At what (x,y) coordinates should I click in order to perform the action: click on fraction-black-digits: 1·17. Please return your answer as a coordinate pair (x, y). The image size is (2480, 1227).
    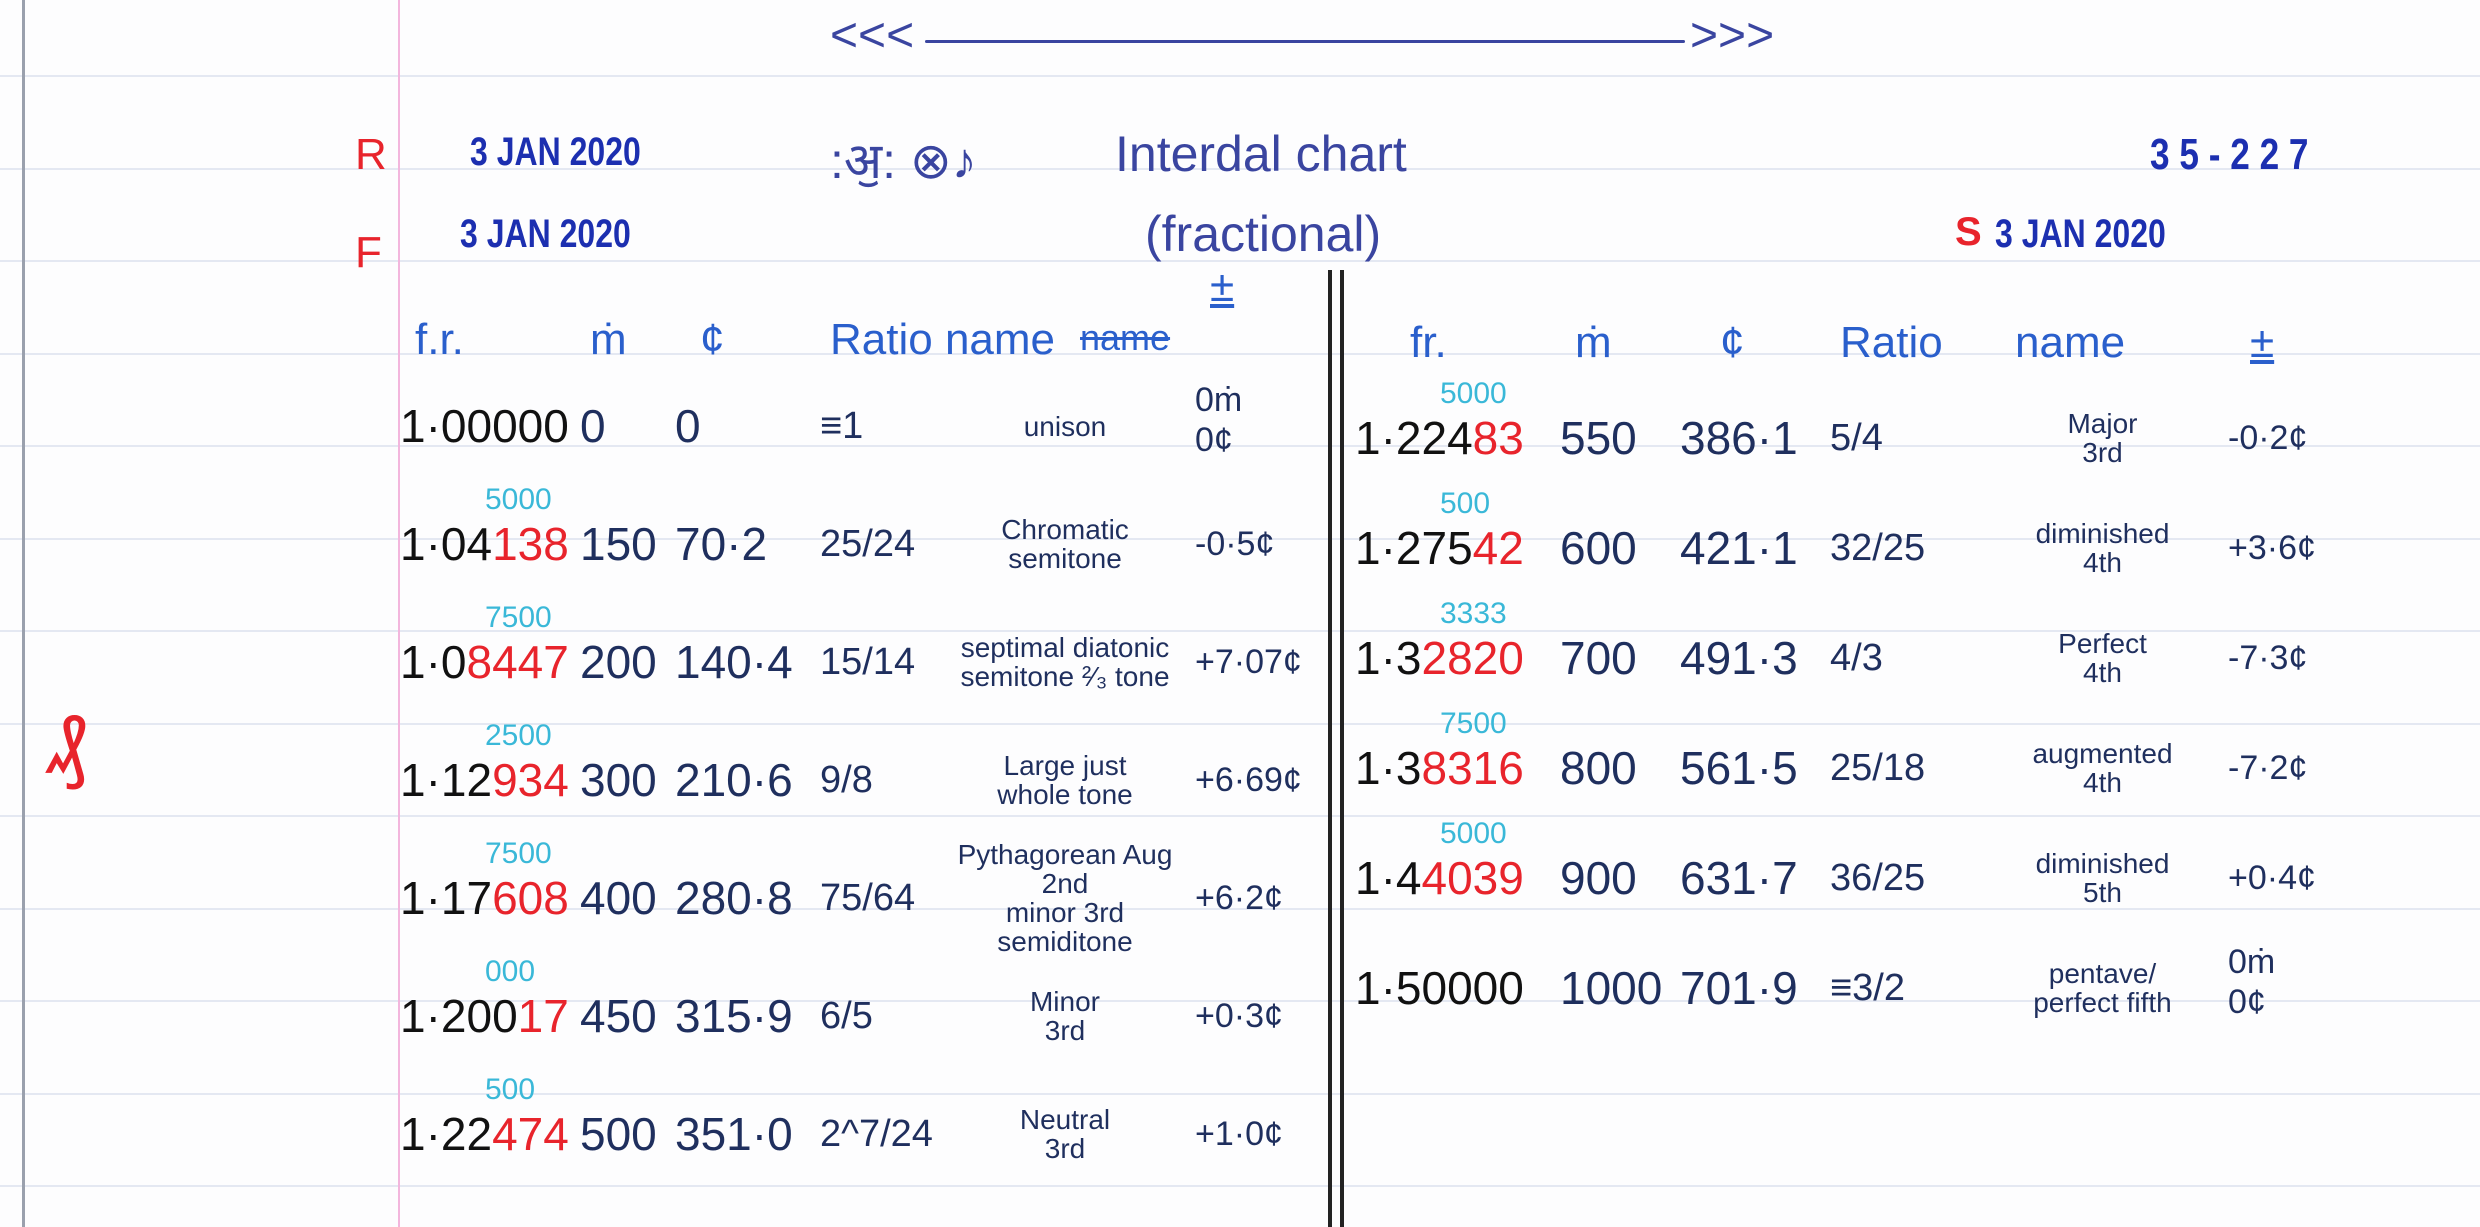
    Looking at the image, I should click on (446, 898).